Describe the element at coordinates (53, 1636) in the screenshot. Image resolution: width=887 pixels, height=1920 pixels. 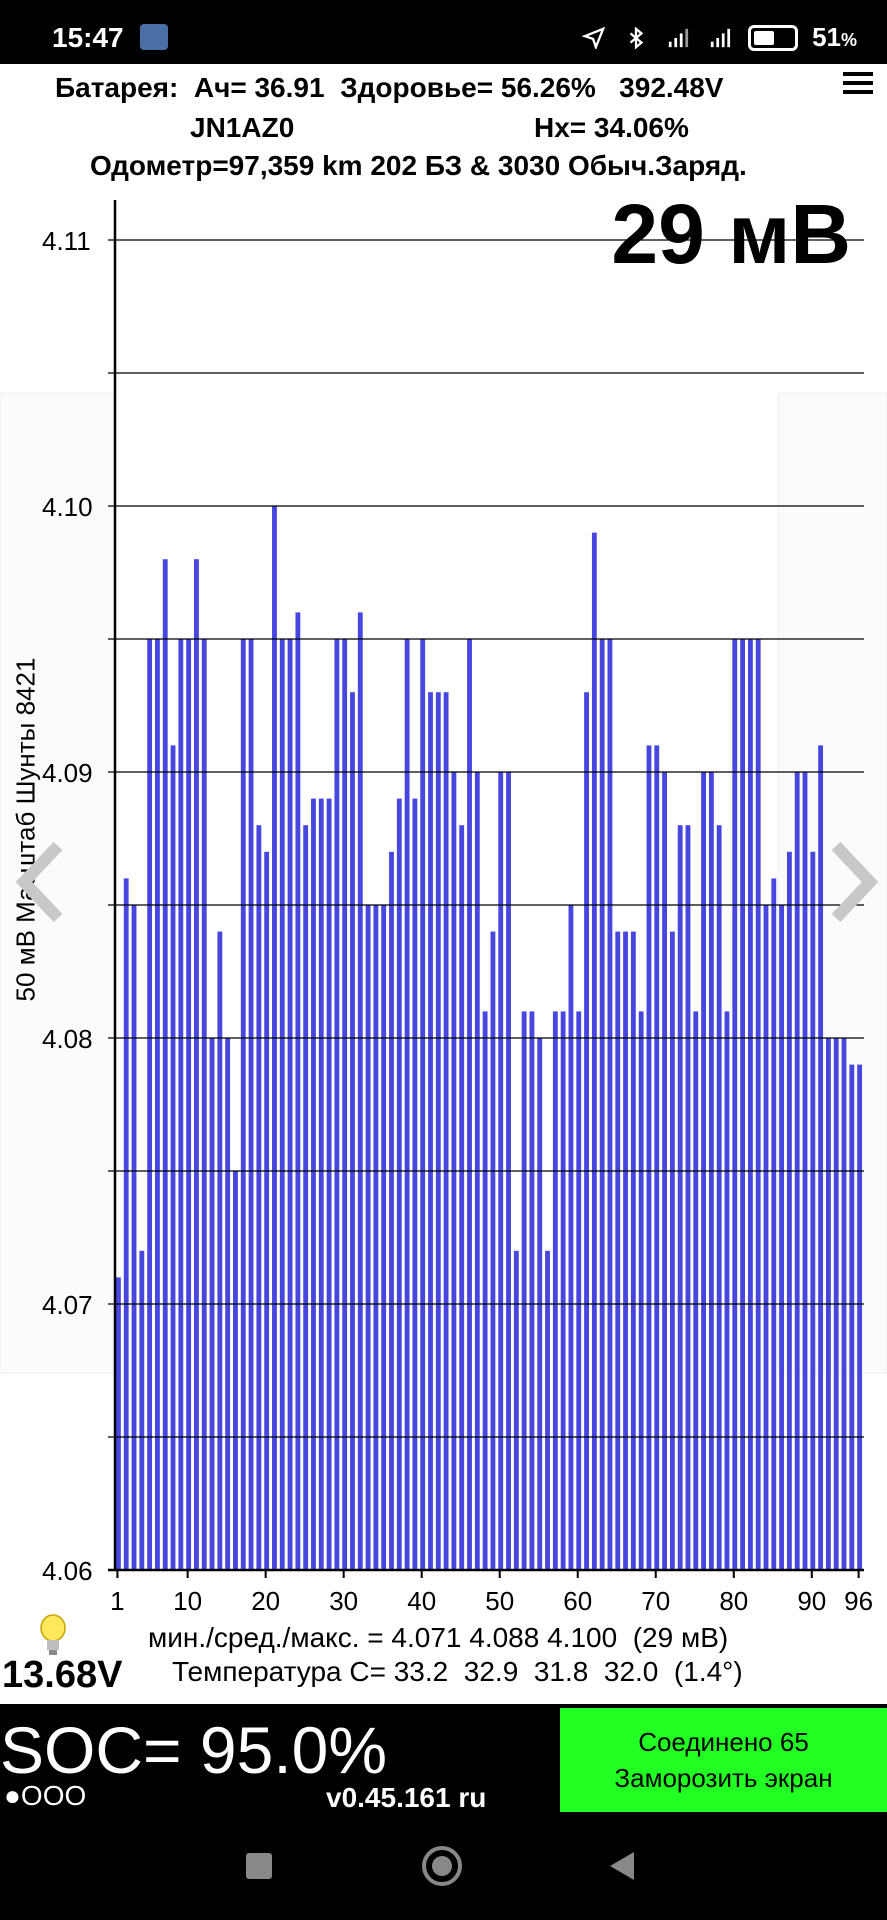
I see `lightbulb-icon` at that location.